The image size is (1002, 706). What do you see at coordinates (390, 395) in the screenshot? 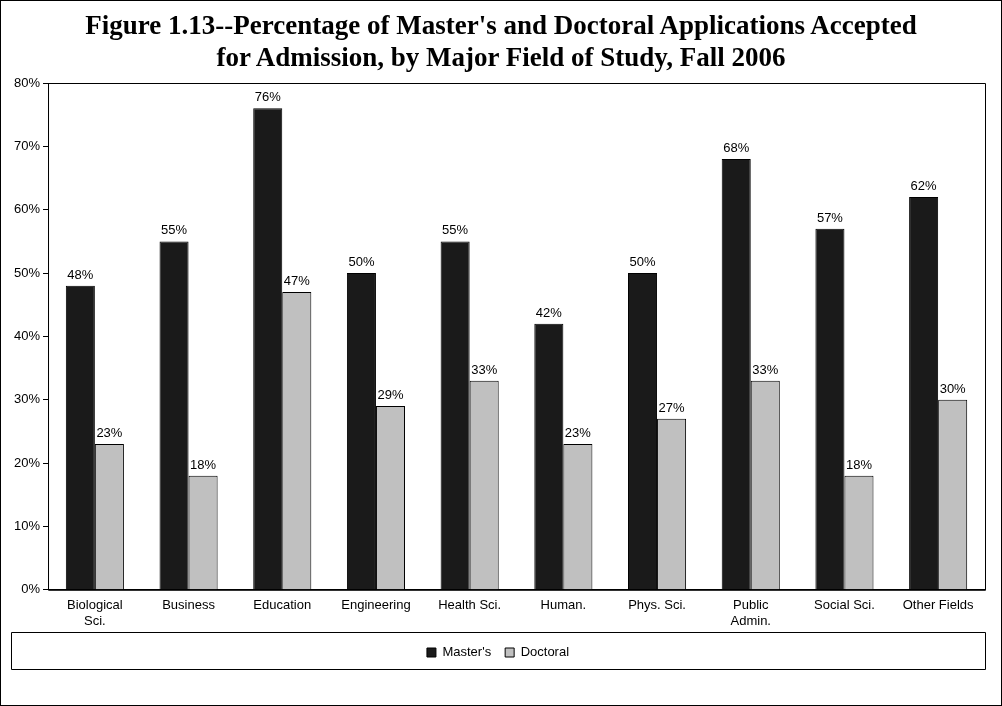
I see `data-label: 29%` at bounding box center [390, 395].